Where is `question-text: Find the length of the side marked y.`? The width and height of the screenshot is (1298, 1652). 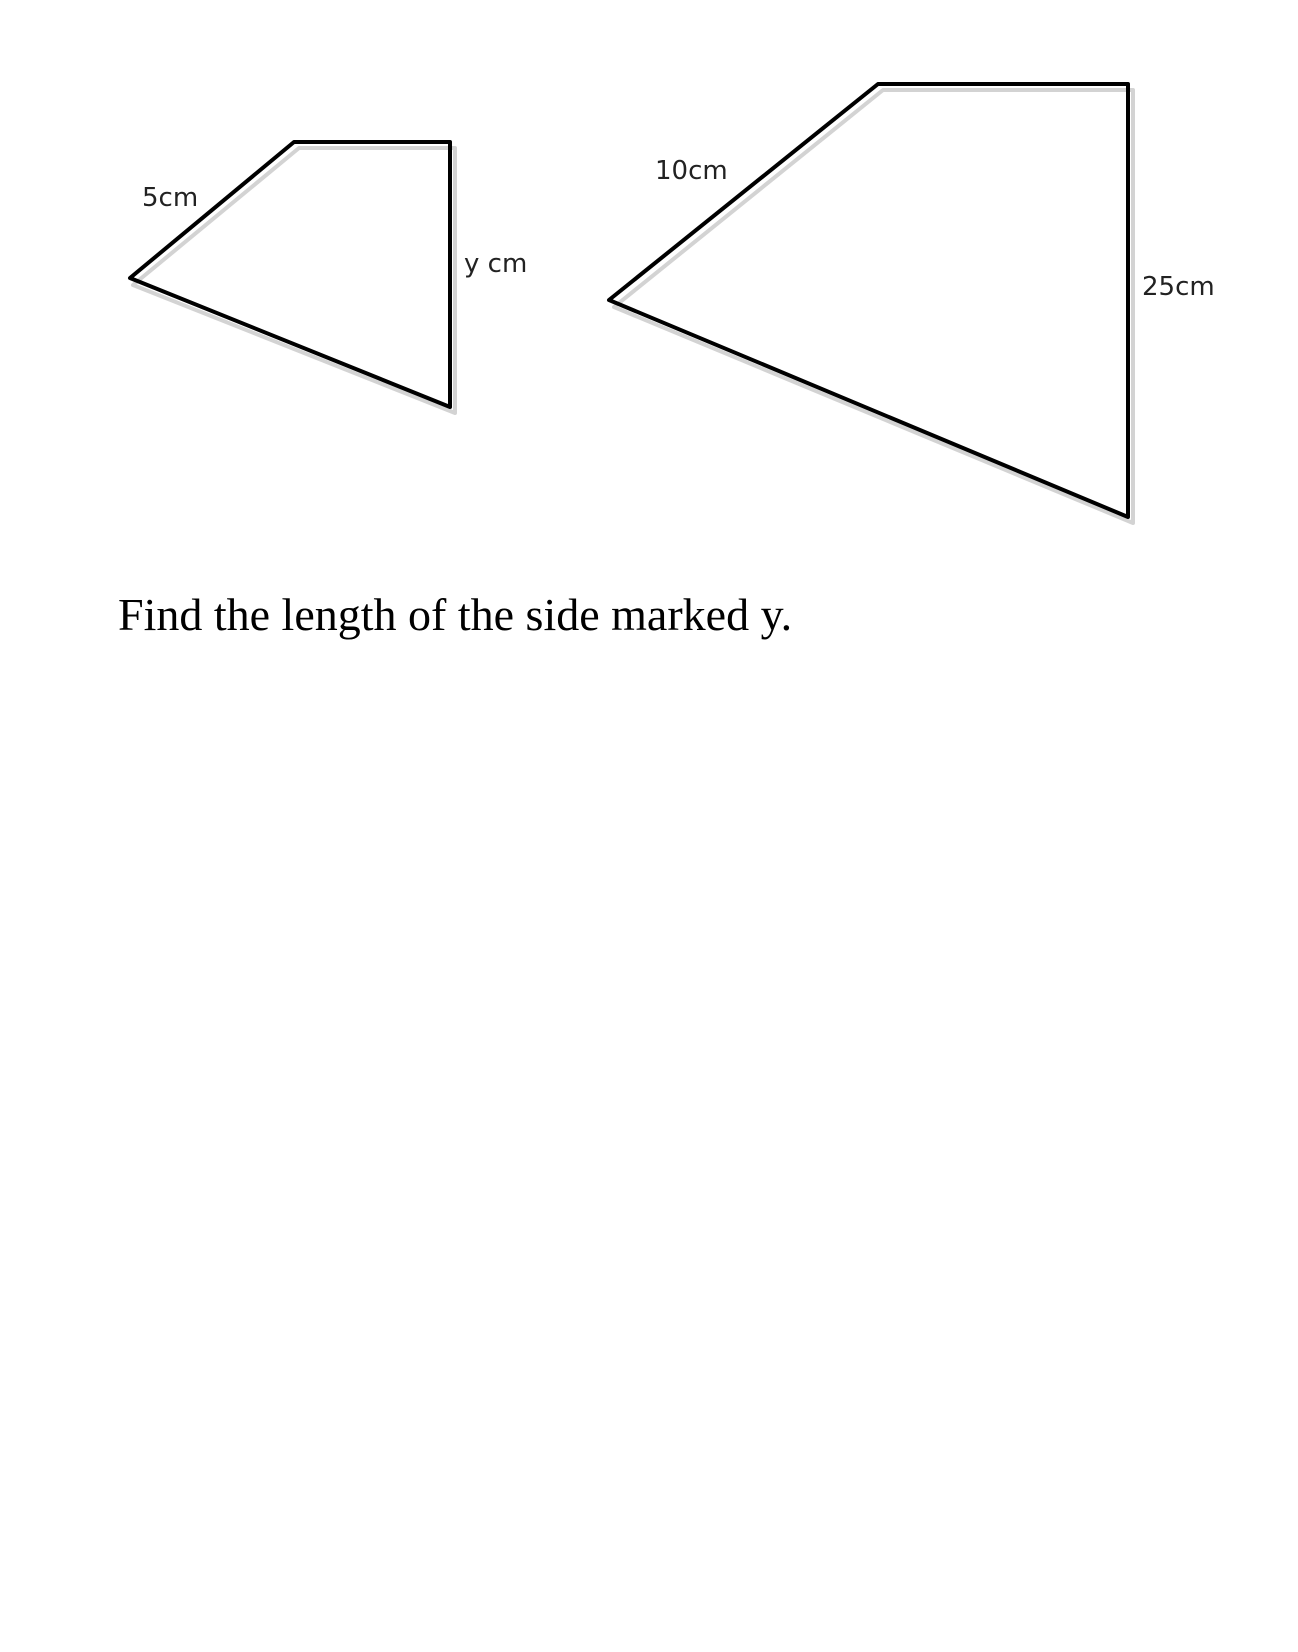
question-text: Find the length of the side marked y. is located at coordinates (455, 614).